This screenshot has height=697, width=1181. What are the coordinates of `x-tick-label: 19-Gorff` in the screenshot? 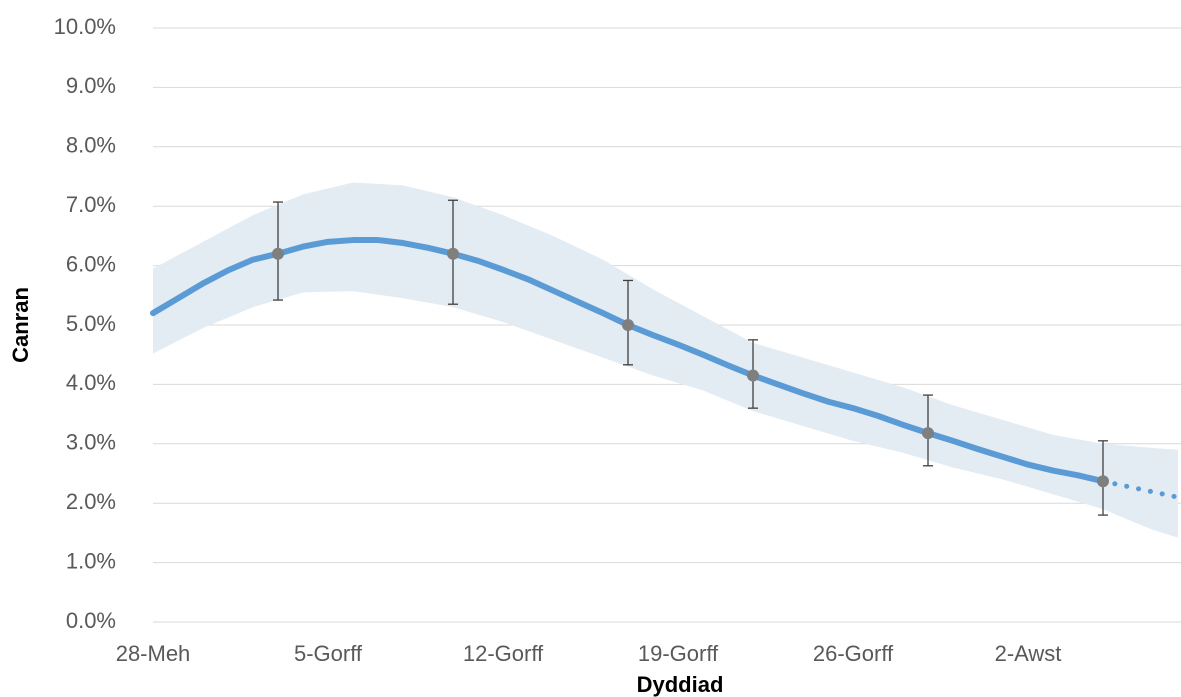 It's located at (678, 653).